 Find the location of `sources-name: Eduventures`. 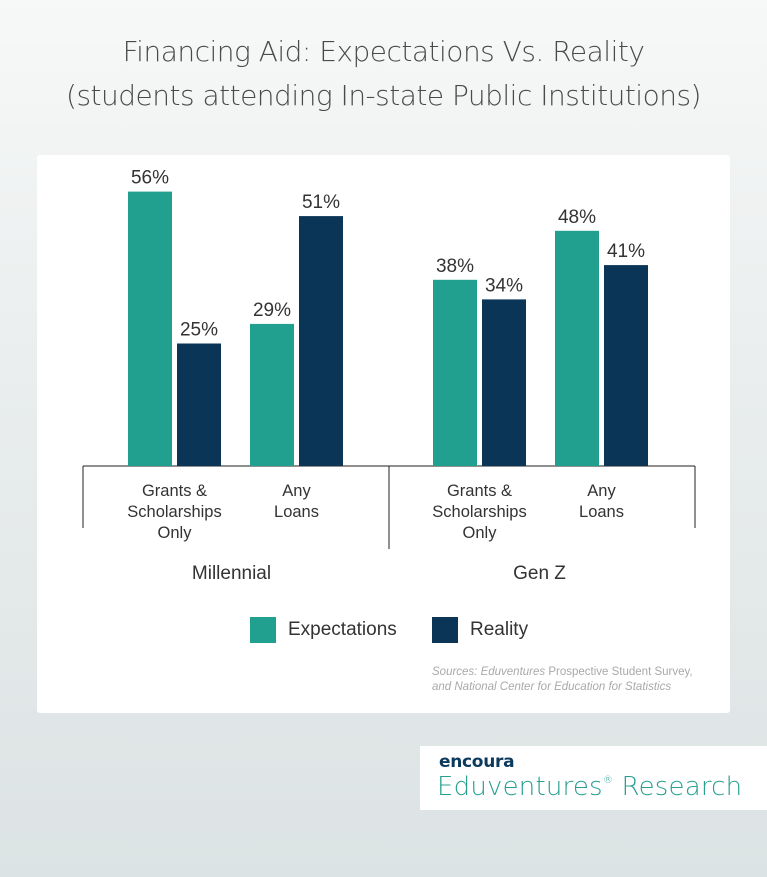

sources-name: Eduventures is located at coordinates (513, 672).